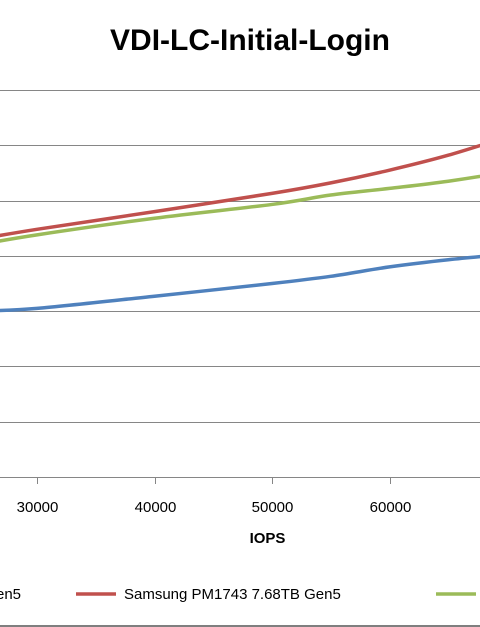 The width and height of the screenshot is (480, 627). I want to click on x-tick-label: 30000, so click(38, 507).